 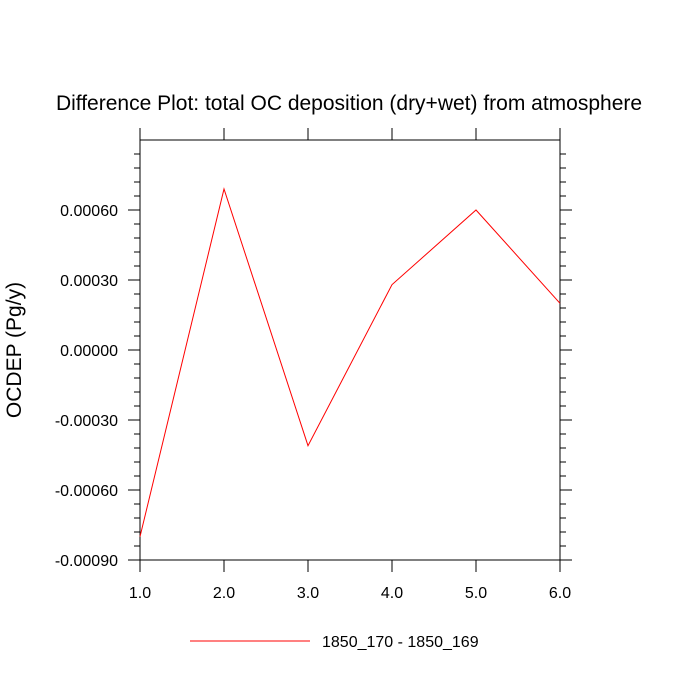 I want to click on legend: 1850_170 - 1850_169, so click(x=334, y=642).